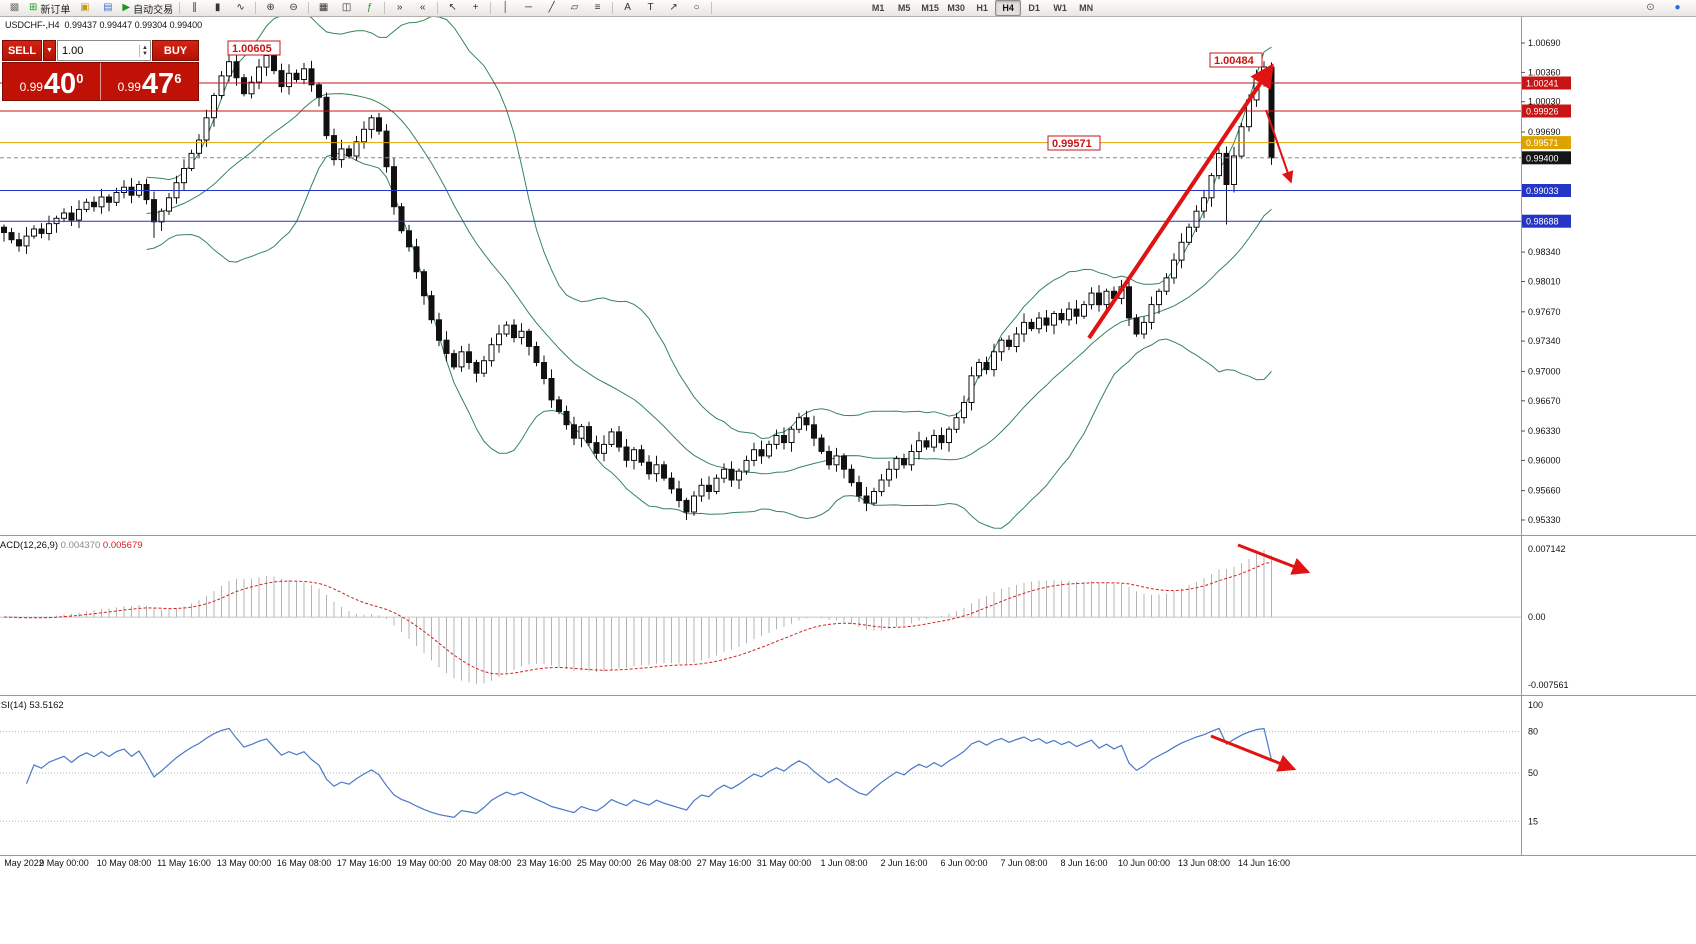 The width and height of the screenshot is (1696, 944). I want to click on vertical-line-tool: │, so click(505, 8).